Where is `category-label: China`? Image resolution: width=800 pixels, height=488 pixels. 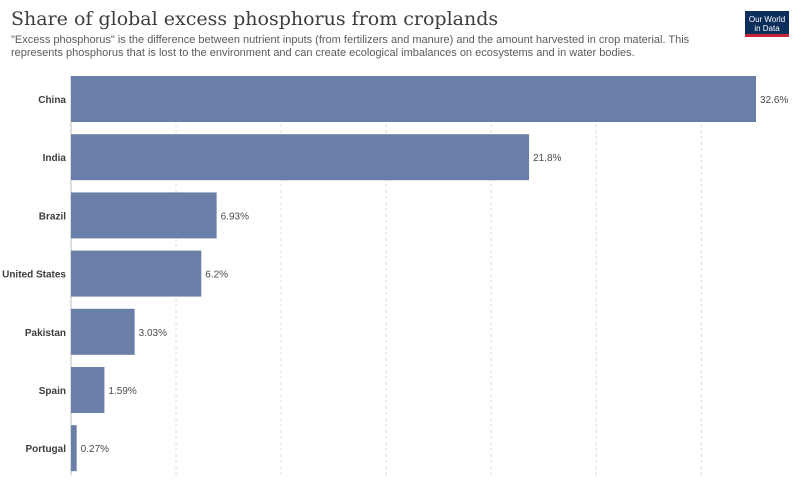 category-label: China is located at coordinates (52, 100).